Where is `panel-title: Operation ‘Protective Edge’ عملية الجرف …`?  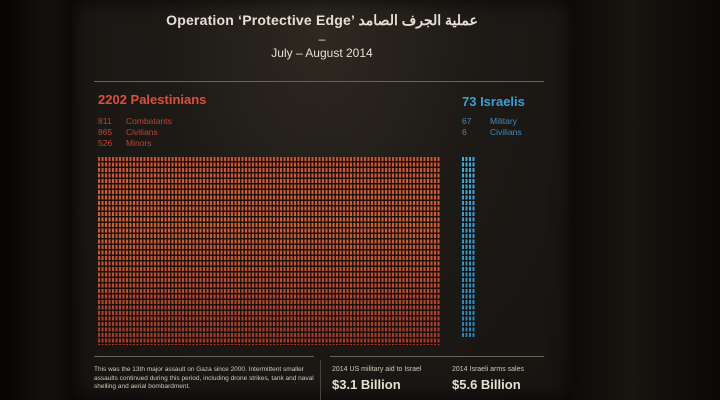 panel-title: Operation ‘Protective Edge’ عملية الجرف … is located at coordinates (322, 20).